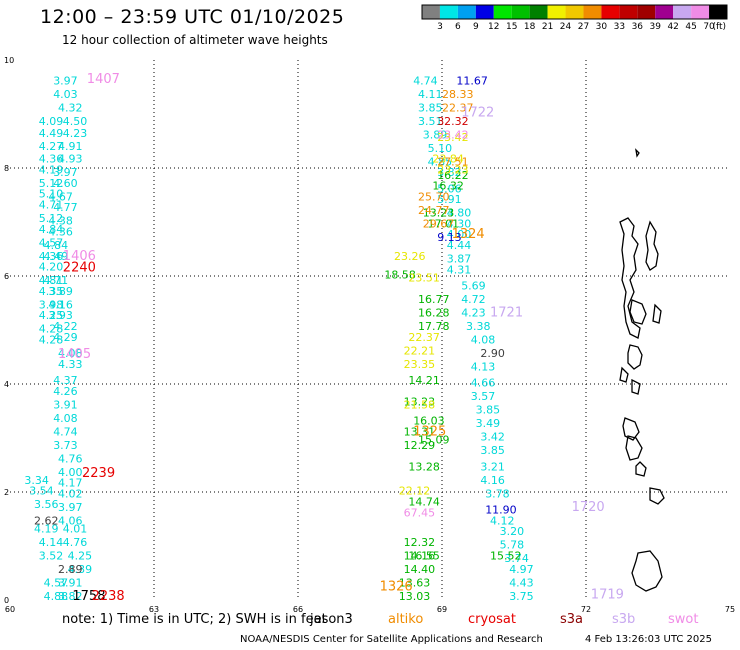 This screenshot has height=650, width=740. What do you see at coordinates (74, 354) in the screenshot?
I see `pass-time-label: 1405` at bounding box center [74, 354].